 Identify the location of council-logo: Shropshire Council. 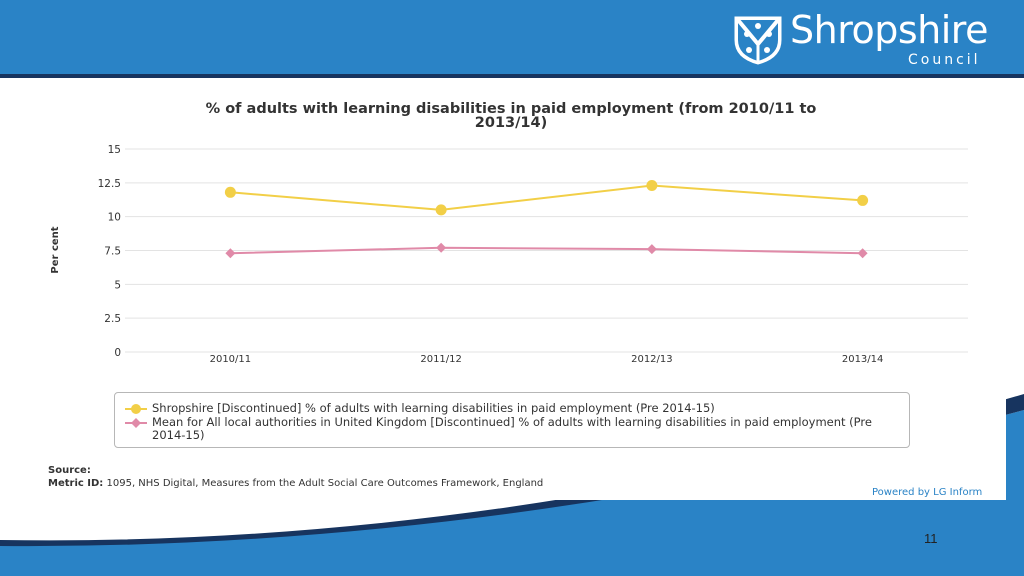
(869, 39).